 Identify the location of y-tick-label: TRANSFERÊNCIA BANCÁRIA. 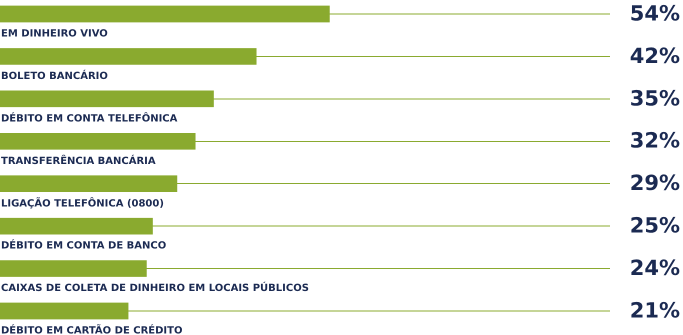
(78, 160).